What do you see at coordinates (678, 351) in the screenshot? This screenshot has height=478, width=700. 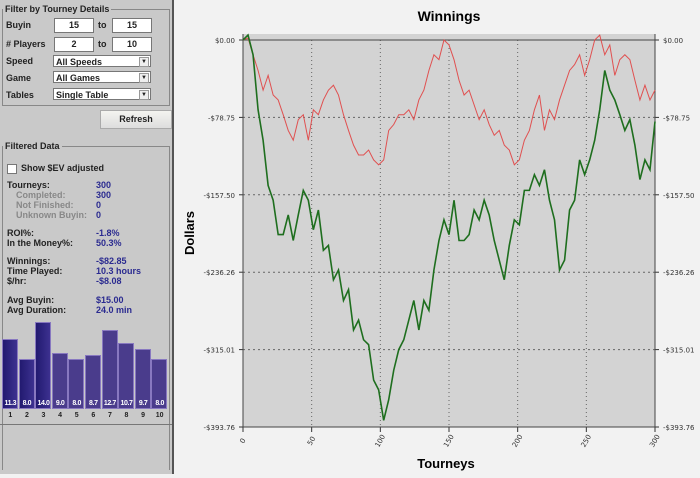 I see `y-tick-label-right: -$315.01` at bounding box center [678, 351].